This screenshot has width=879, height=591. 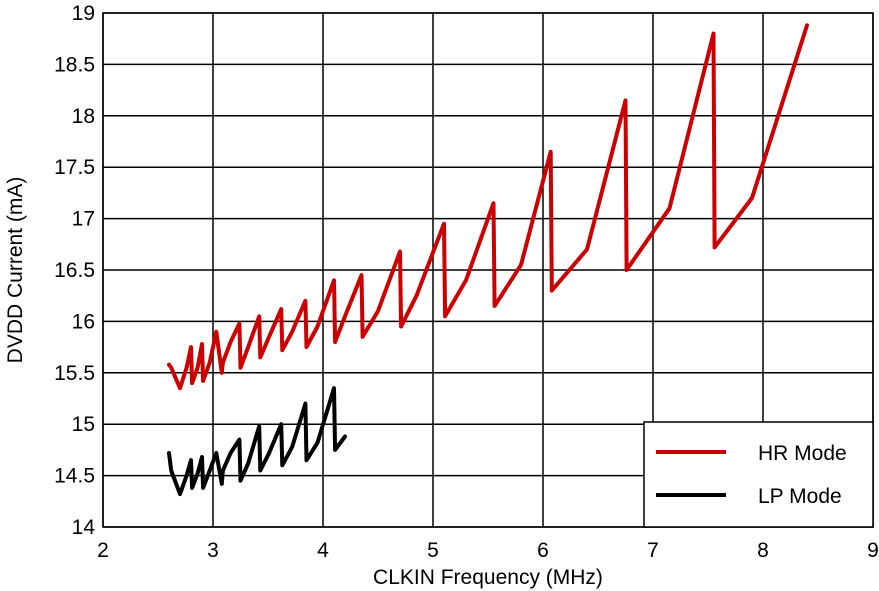 I want to click on y-tick-label: 19, so click(x=83, y=13).